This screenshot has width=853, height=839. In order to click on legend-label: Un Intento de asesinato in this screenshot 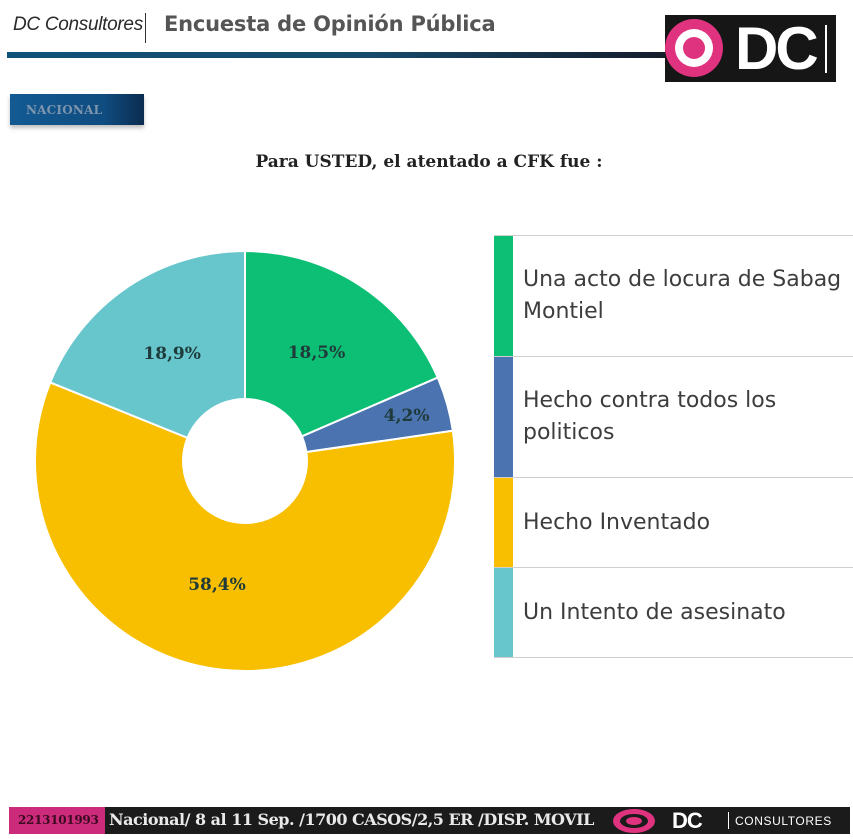, I will do `click(654, 612)`.